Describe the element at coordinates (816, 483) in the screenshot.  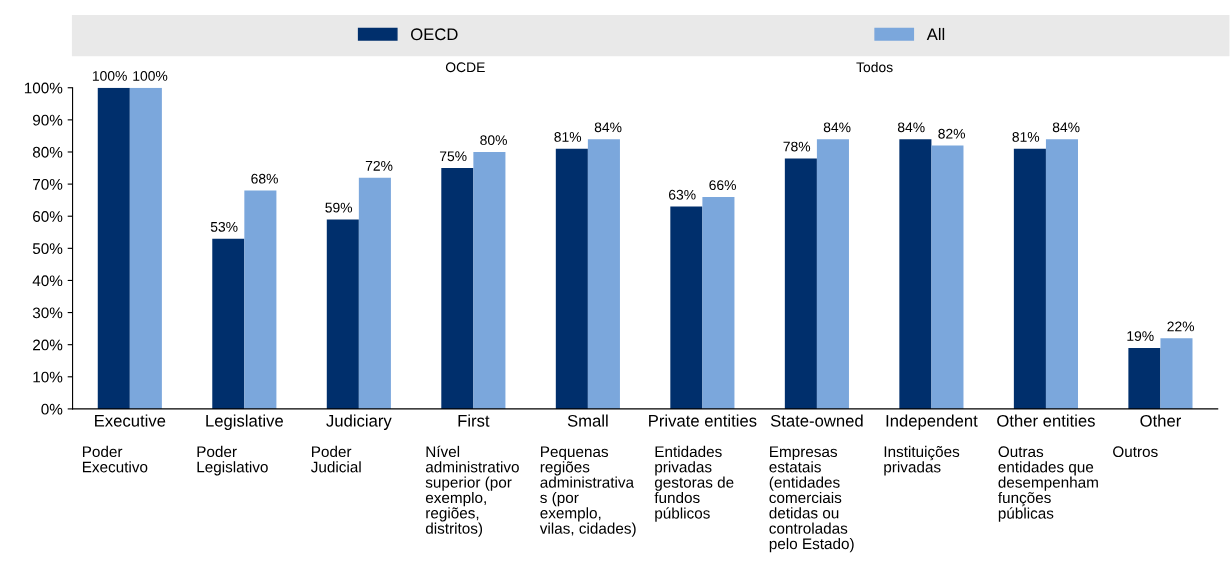
I see `category-label: State-owned Empresas estatais (entidades comerciais detidas ou controladas pelo Estado)` at that location.